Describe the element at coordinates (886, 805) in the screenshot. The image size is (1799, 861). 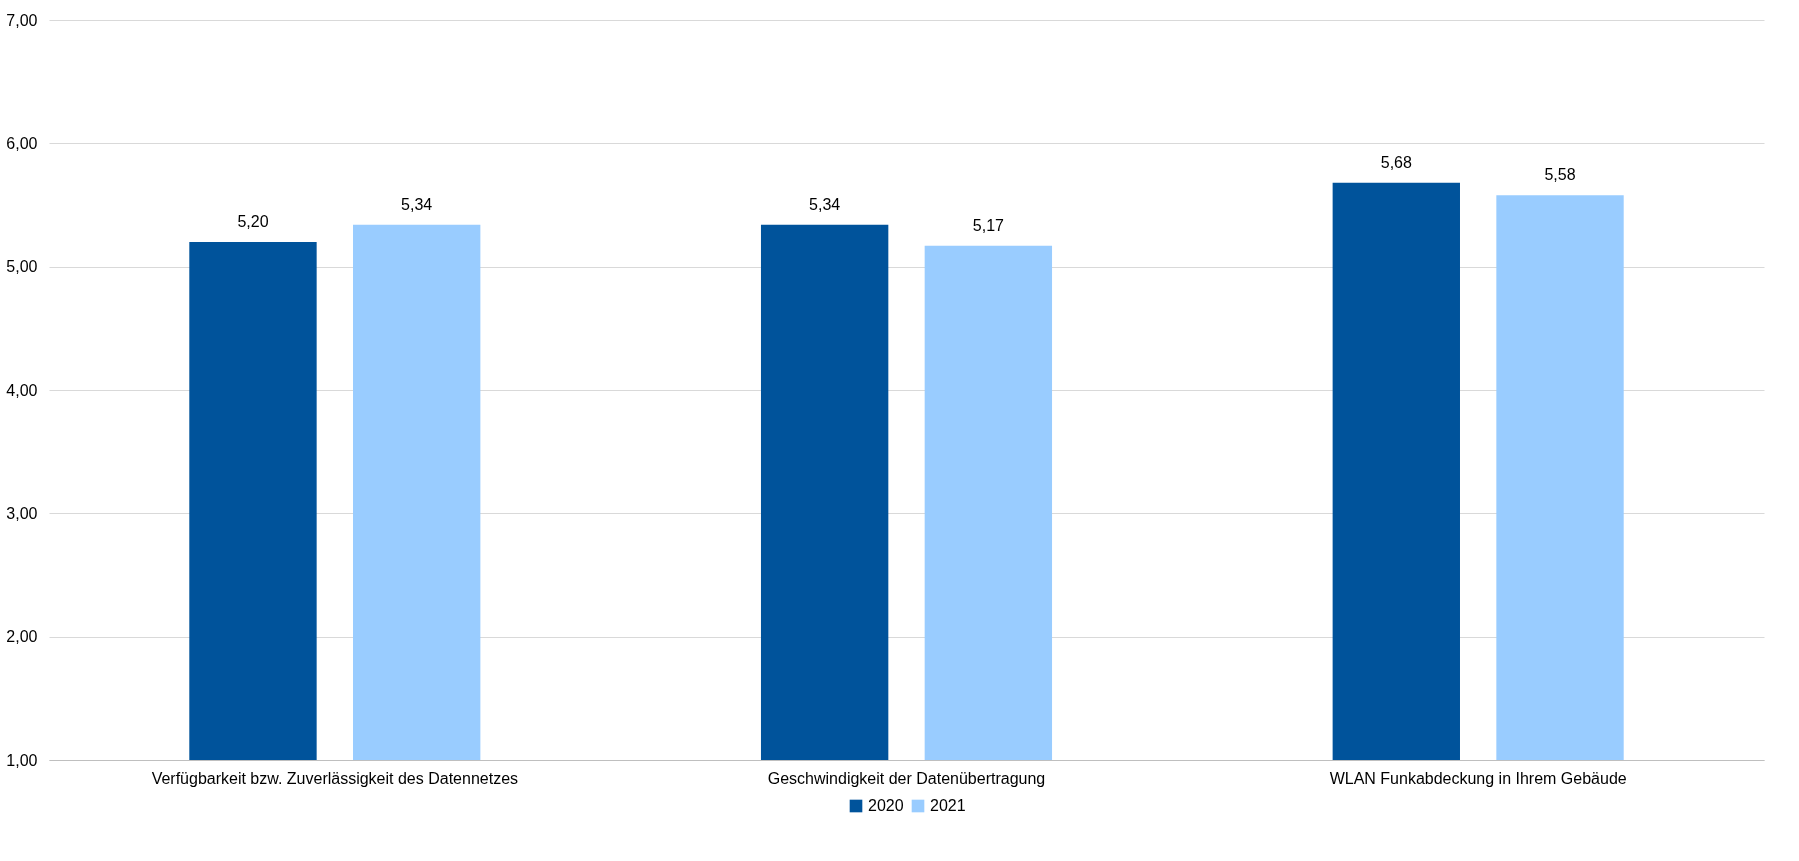
I see `legend-label: 2020` at that location.